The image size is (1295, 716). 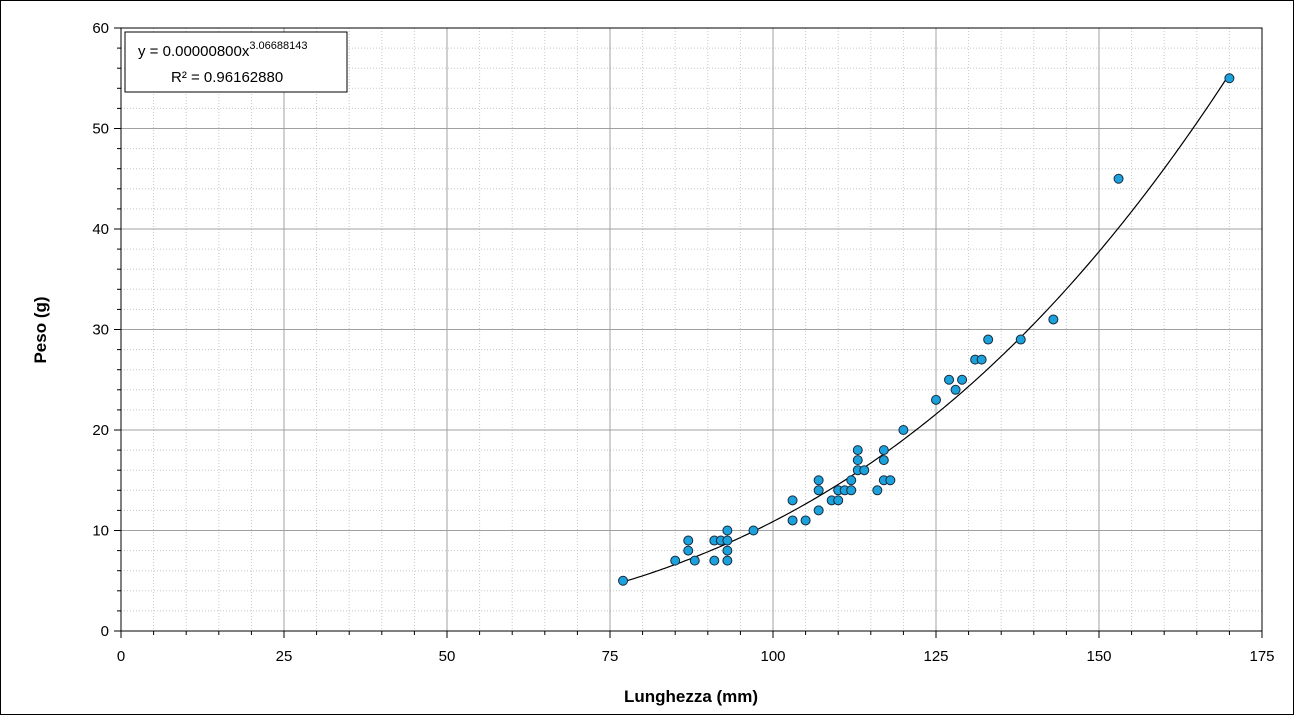 What do you see at coordinates (100, 330) in the screenshot?
I see `y-tick-label: 30` at bounding box center [100, 330].